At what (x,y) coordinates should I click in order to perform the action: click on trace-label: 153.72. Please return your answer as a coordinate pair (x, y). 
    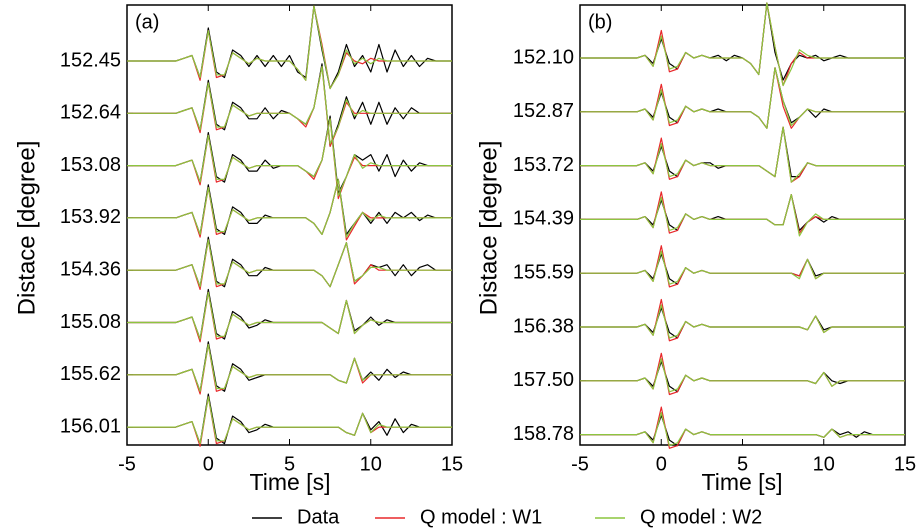
    Looking at the image, I should click on (543, 165).